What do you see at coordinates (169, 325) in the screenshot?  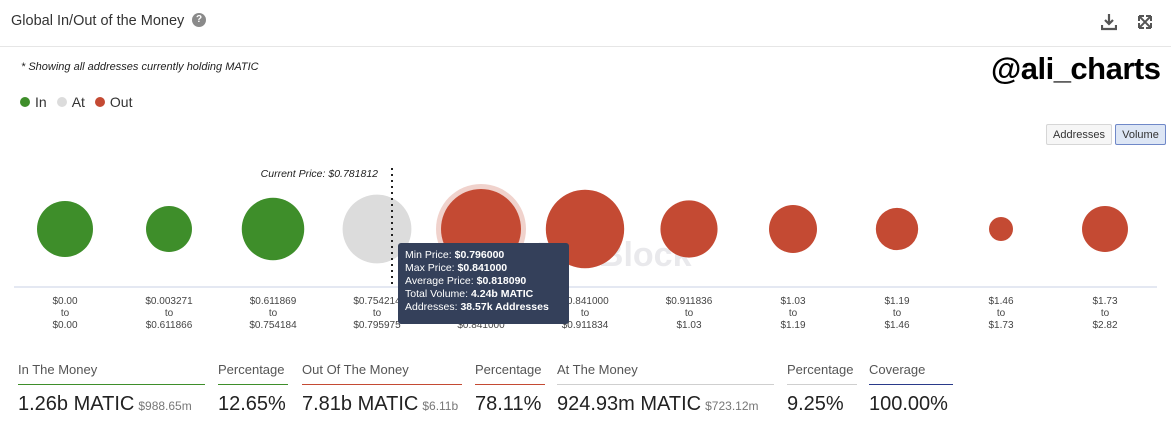 I see `tick-label-to-value: $0.611866` at bounding box center [169, 325].